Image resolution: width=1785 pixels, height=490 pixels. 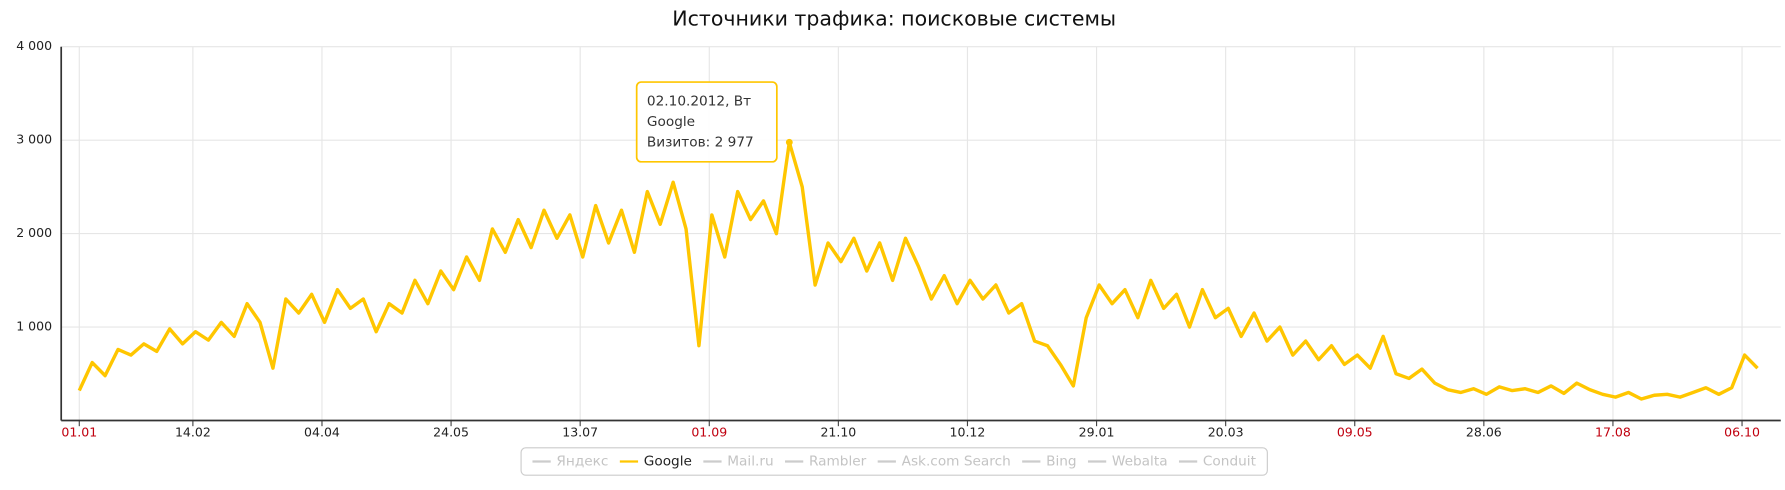 I want to click on tooltip-text: 02.10.2012, Вт, so click(x=699, y=101).